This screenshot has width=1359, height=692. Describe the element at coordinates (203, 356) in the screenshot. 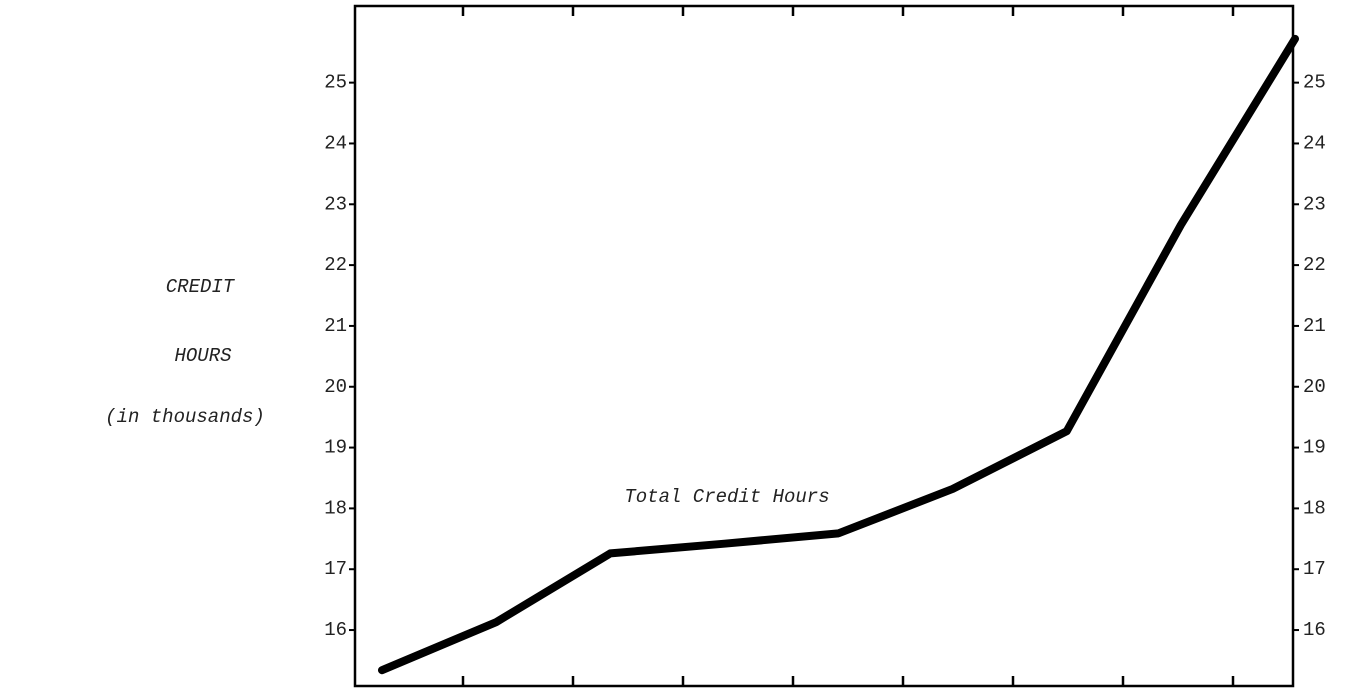

I see `y-axis-label: HOURS` at that location.